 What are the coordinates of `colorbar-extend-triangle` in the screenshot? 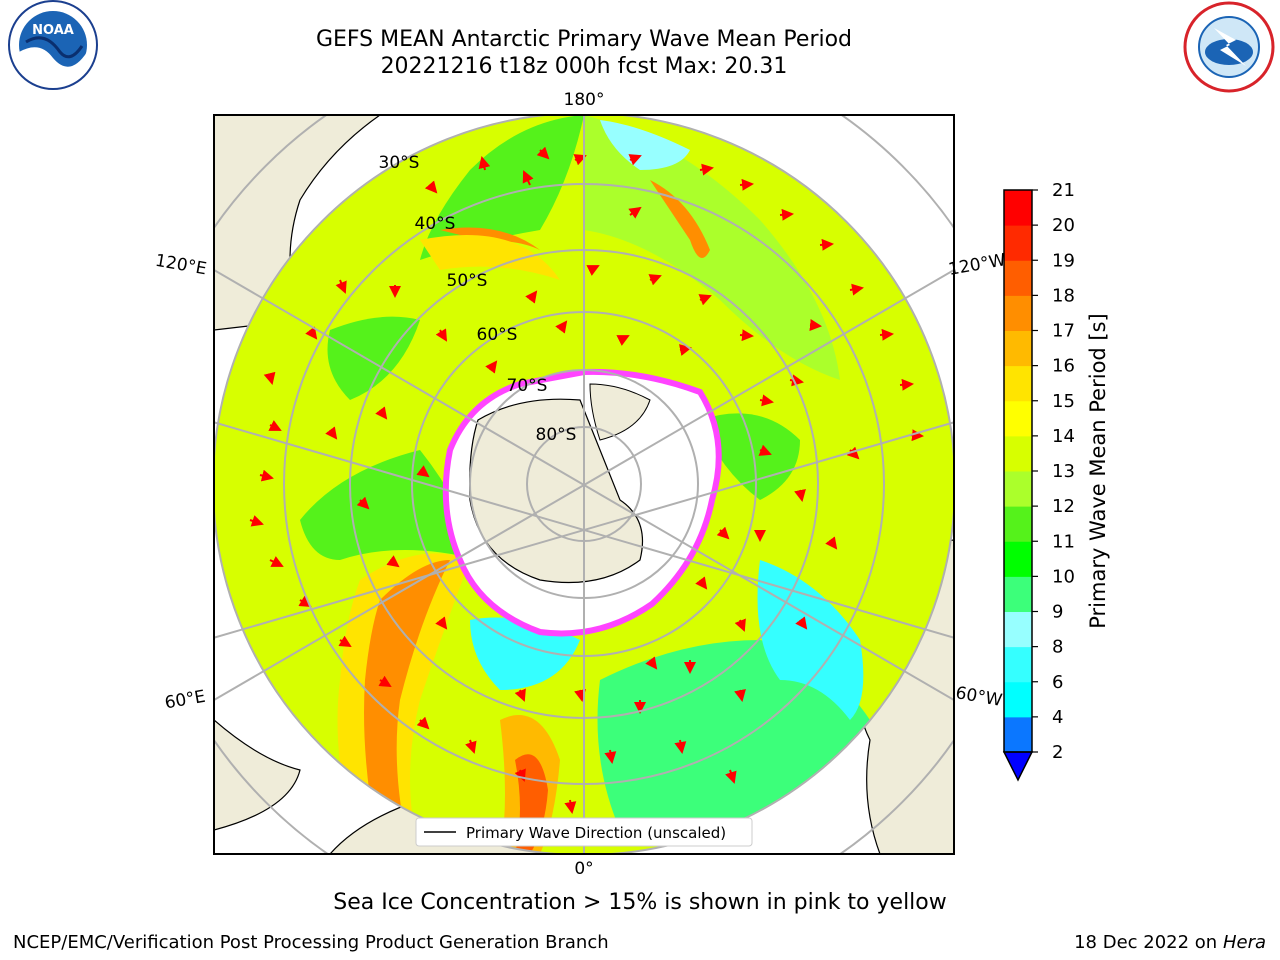 It's located at (1018, 766).